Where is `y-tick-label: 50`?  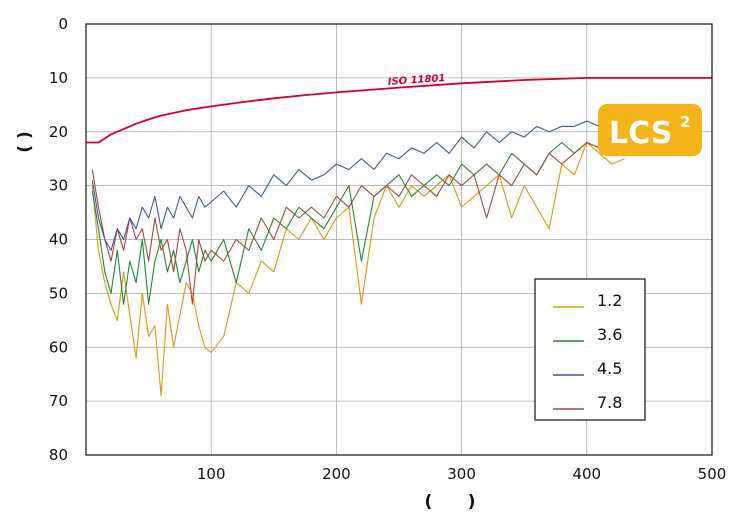
y-tick-label: 50 is located at coordinates (58, 293).